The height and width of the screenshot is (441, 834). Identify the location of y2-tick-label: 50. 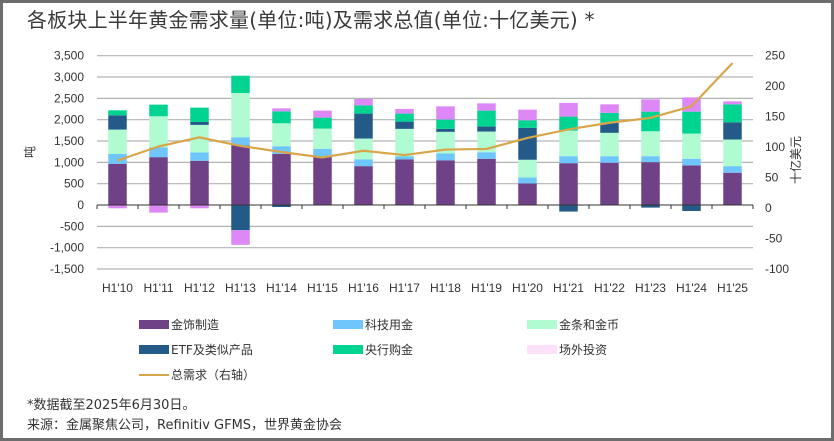
(772, 178).